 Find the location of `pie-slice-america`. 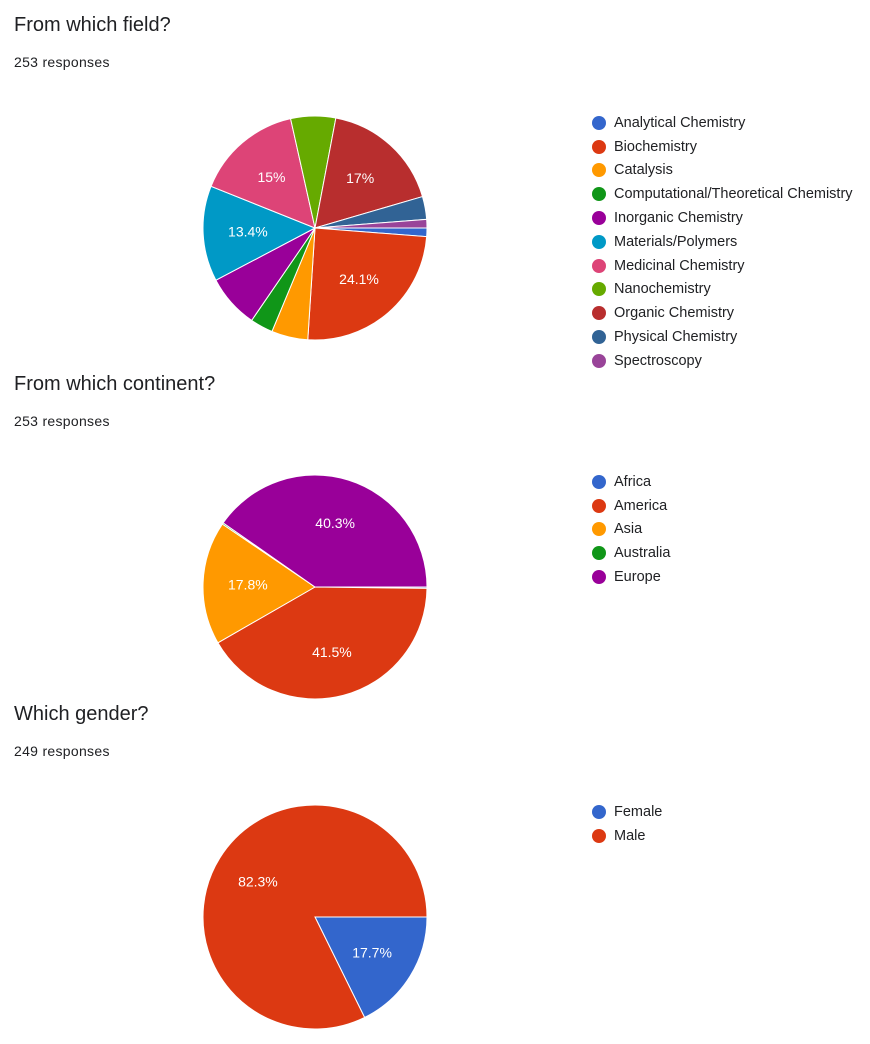

pie-slice-america is located at coordinates (322, 643).